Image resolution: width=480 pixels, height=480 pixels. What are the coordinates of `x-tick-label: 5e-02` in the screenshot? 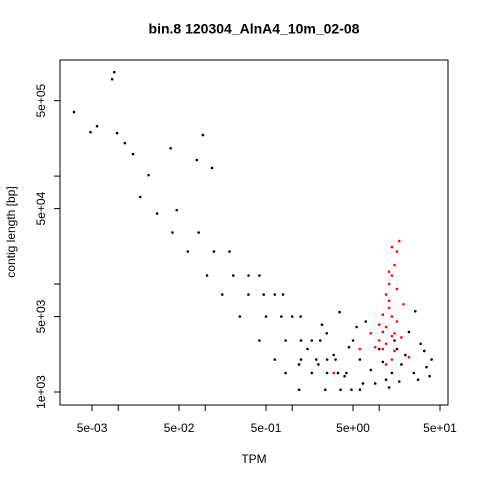 It's located at (179, 428).